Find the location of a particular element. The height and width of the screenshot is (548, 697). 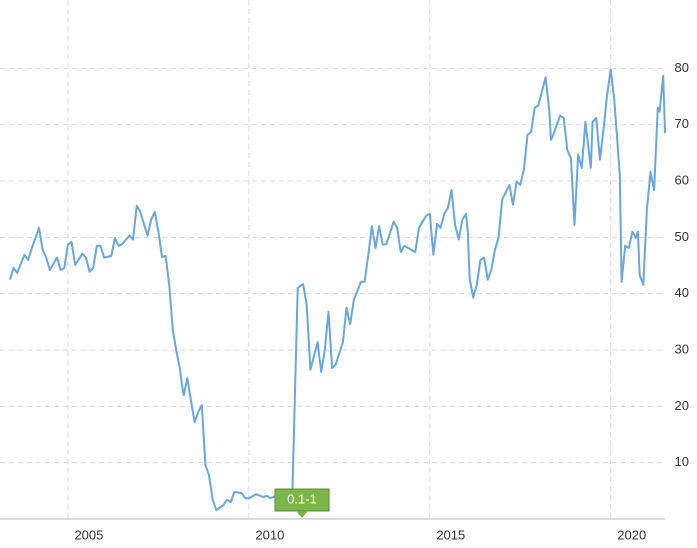

x-tick-label: 2005 is located at coordinates (88, 534).